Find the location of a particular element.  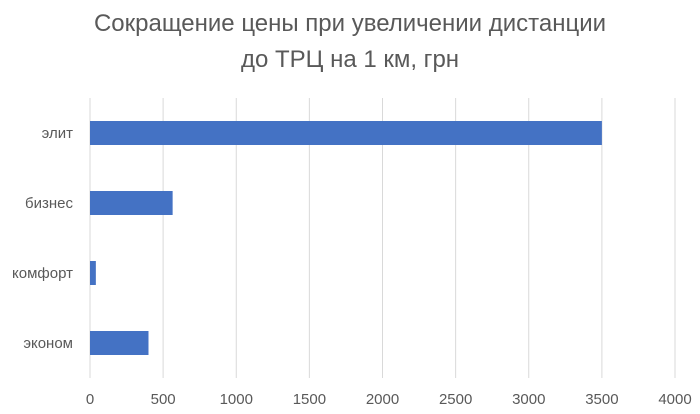

x-tick-label: 3000 is located at coordinates (528, 399).